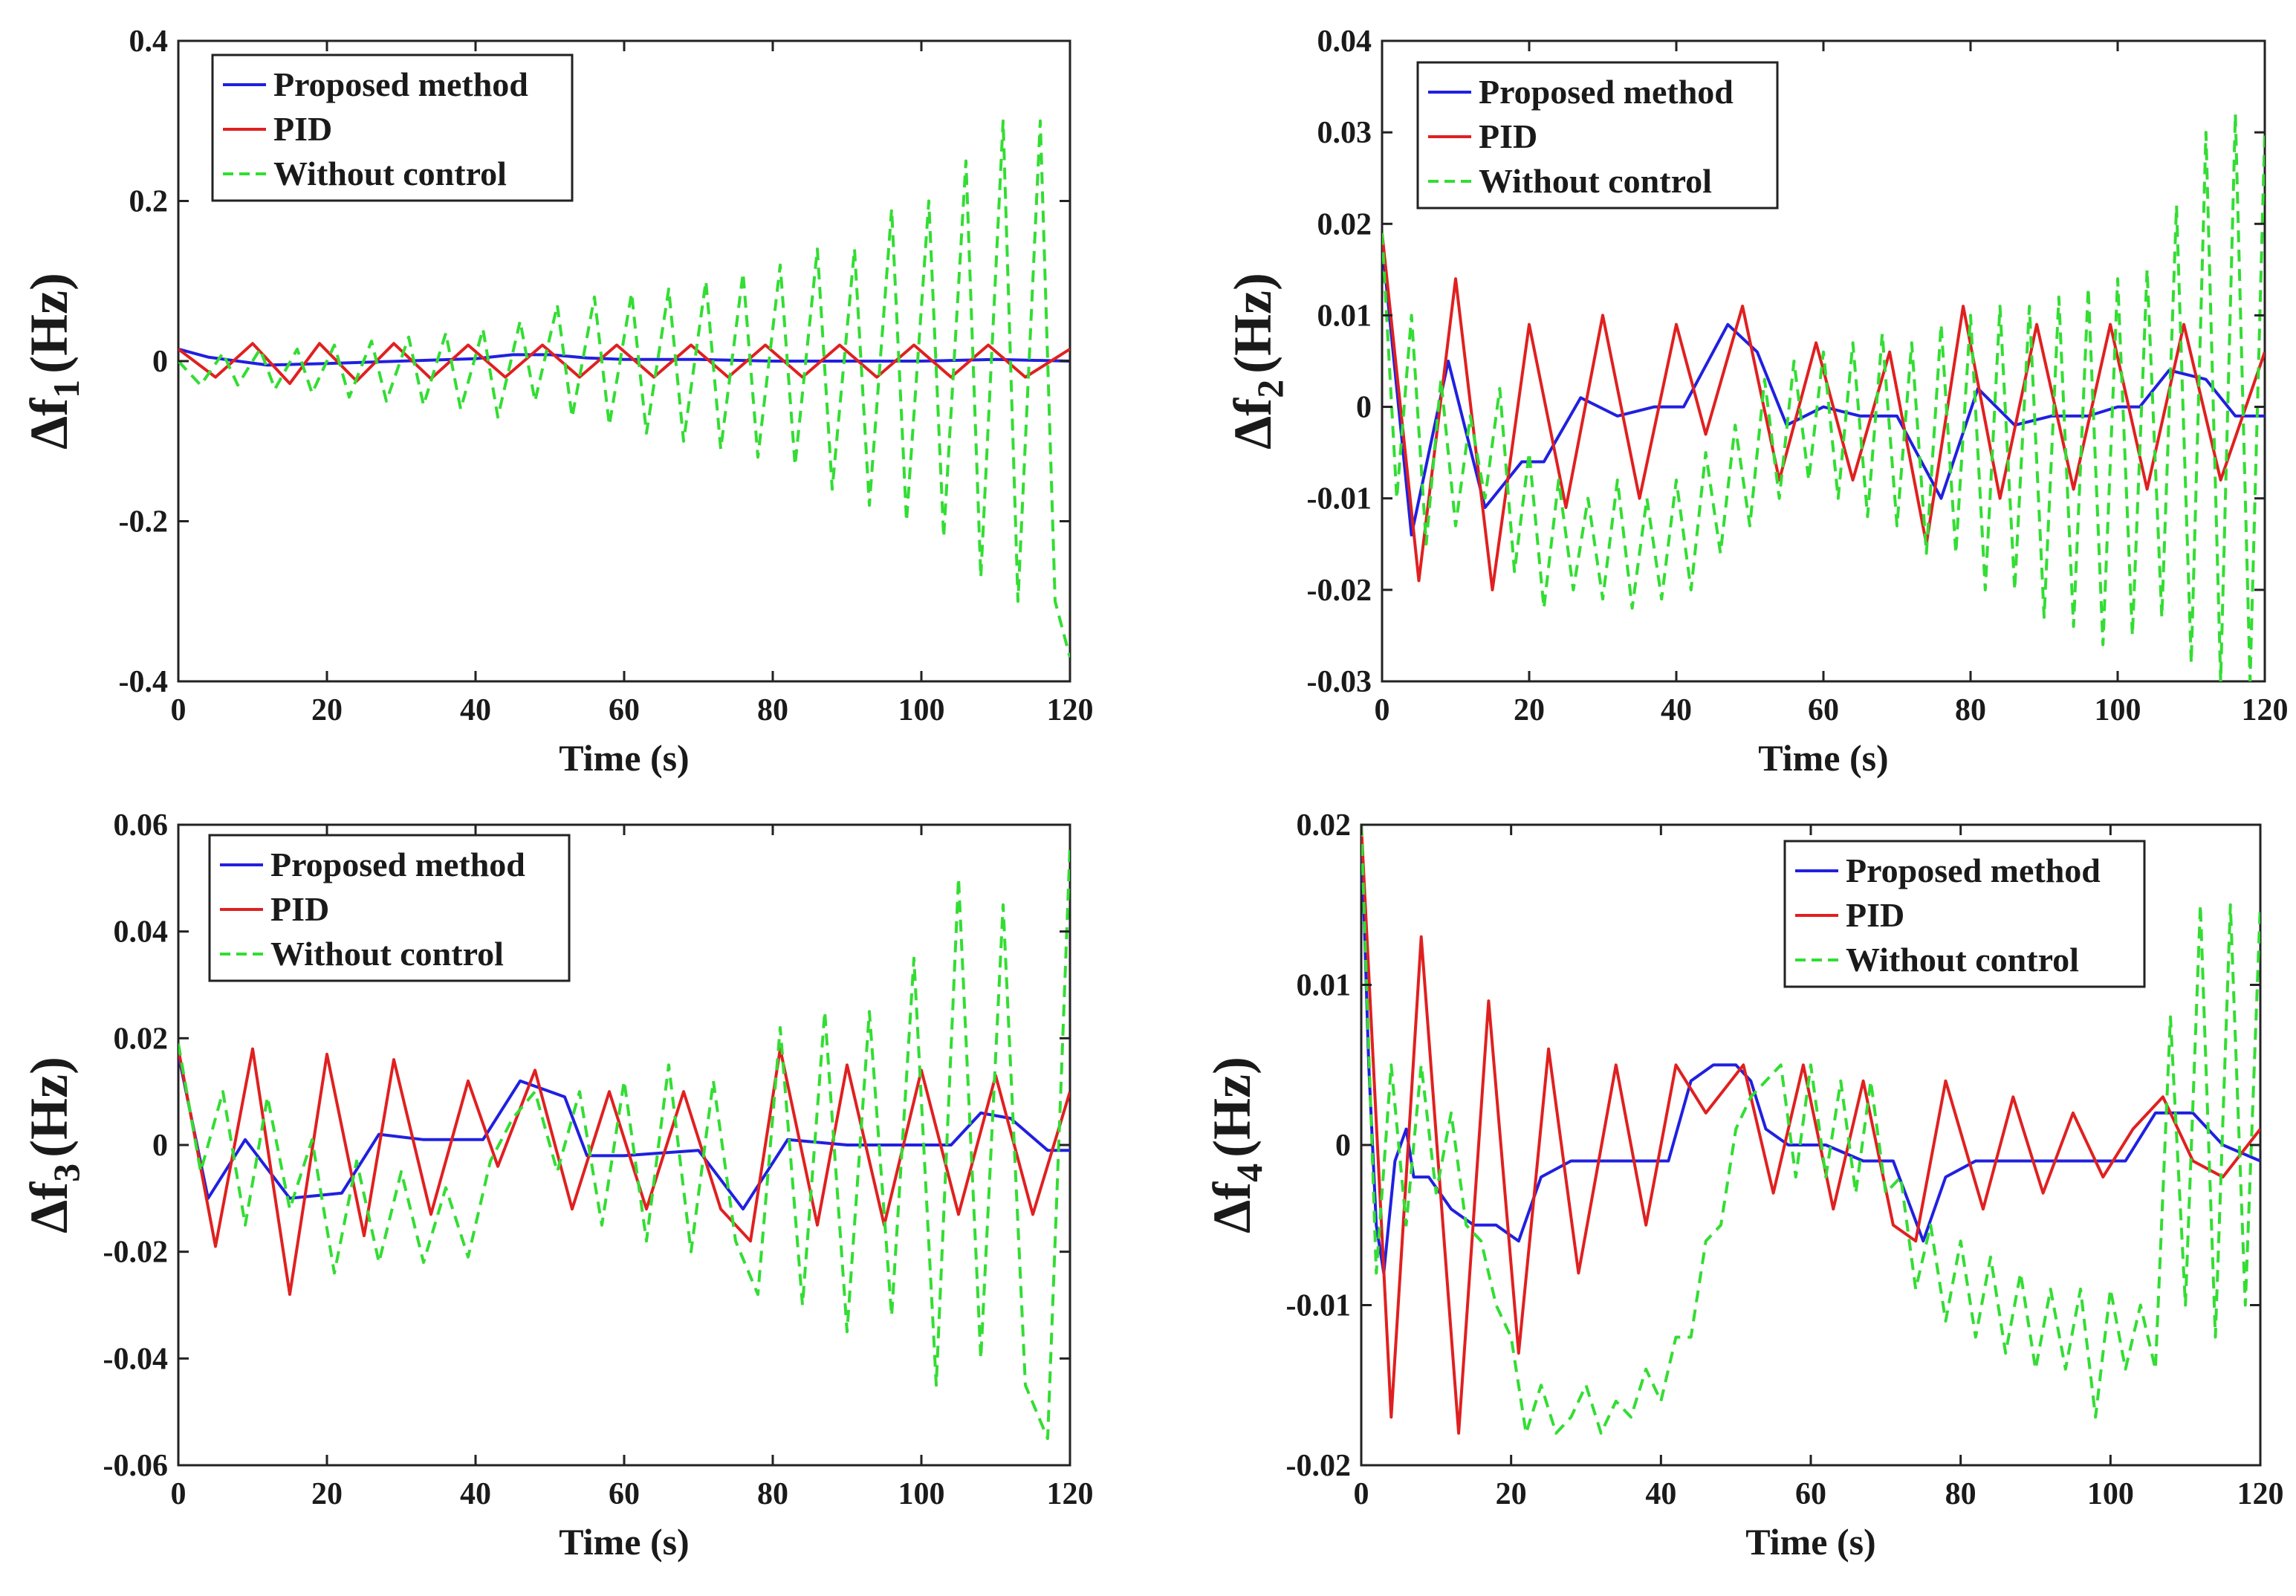 Image resolution: width=2296 pixels, height=1596 pixels. What do you see at coordinates (136, 1359) in the screenshot?
I see `y-tick-label: -0.04` at bounding box center [136, 1359].